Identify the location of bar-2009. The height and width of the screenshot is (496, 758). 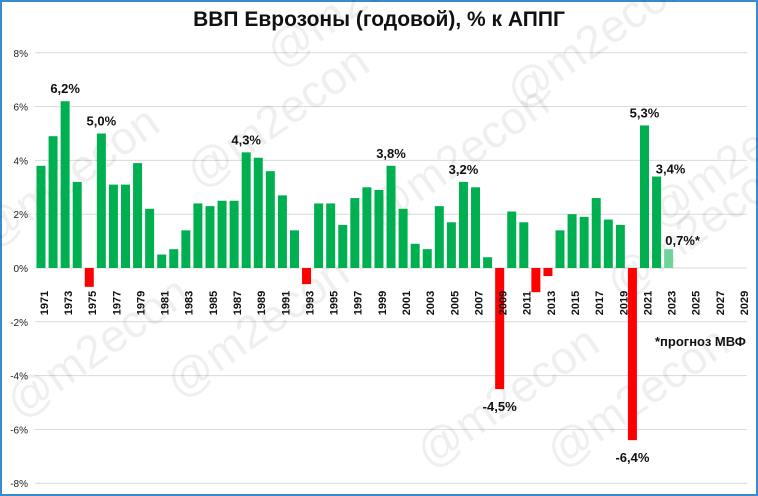
(500, 329).